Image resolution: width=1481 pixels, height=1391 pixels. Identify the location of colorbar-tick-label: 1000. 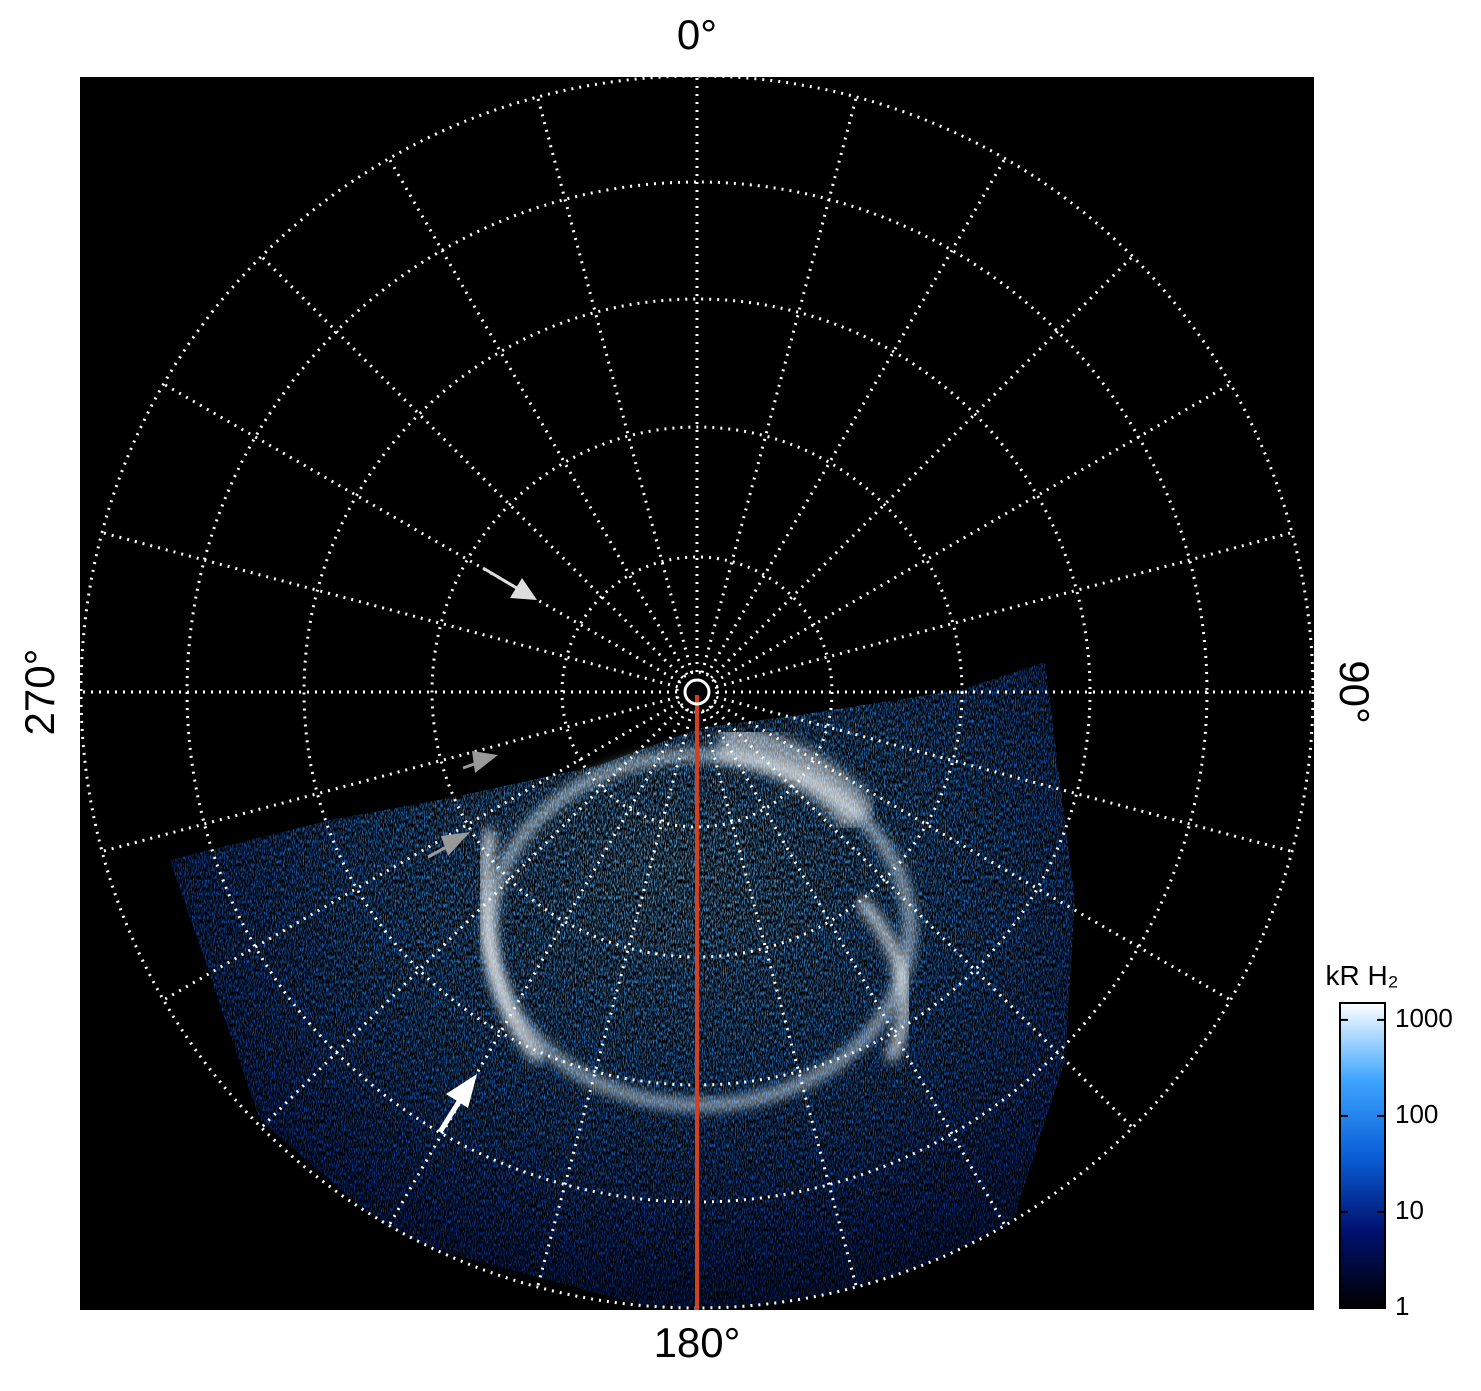
(1424, 1018).